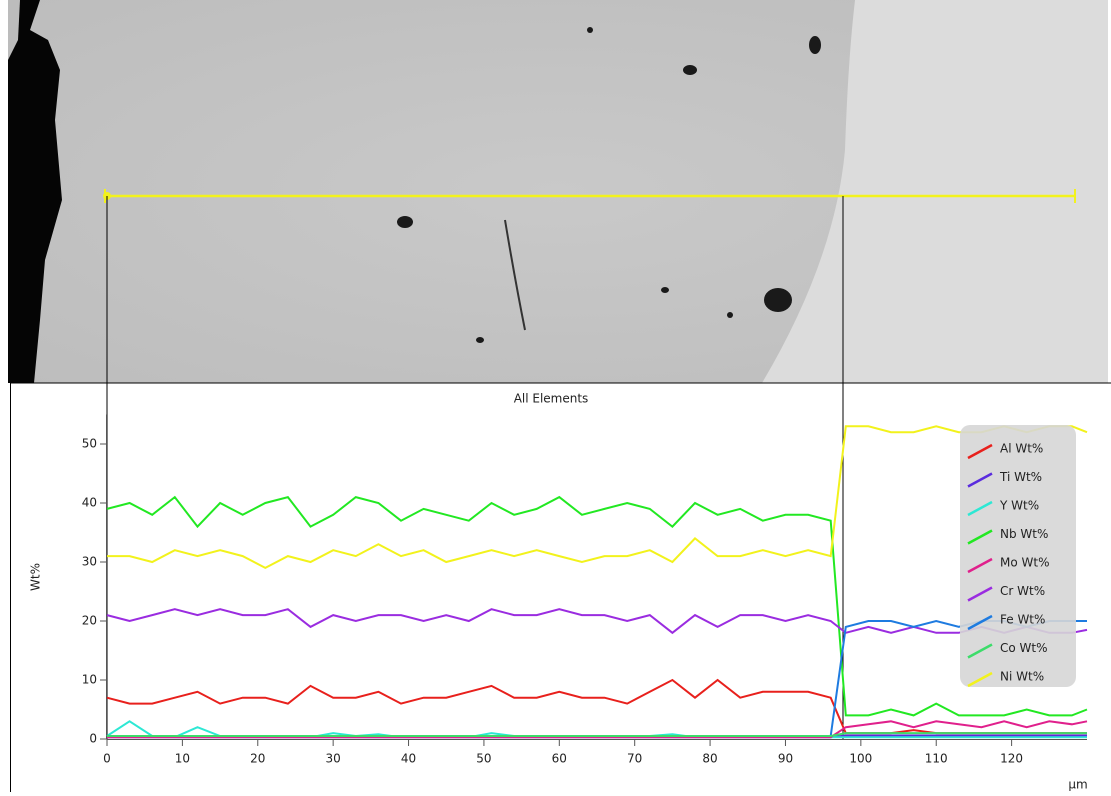 This screenshot has height=796, width=1111. I want to click on y-tick-label: 30, so click(89, 562).